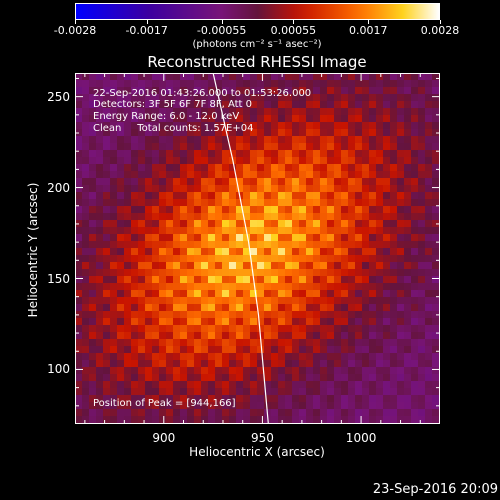  I want to click on solar-limb-line, so click(240, 248).